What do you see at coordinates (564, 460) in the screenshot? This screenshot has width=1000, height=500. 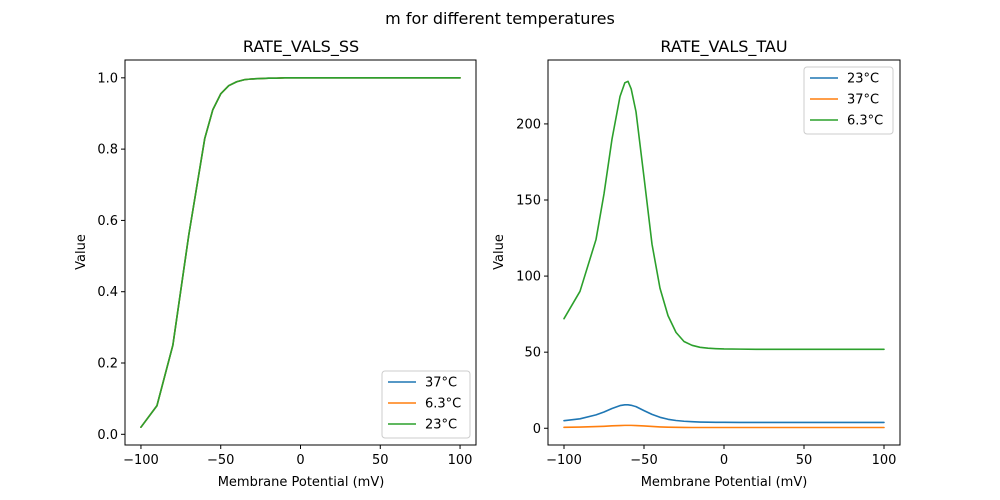 I see `x-tick-label-right: −100` at bounding box center [564, 460].